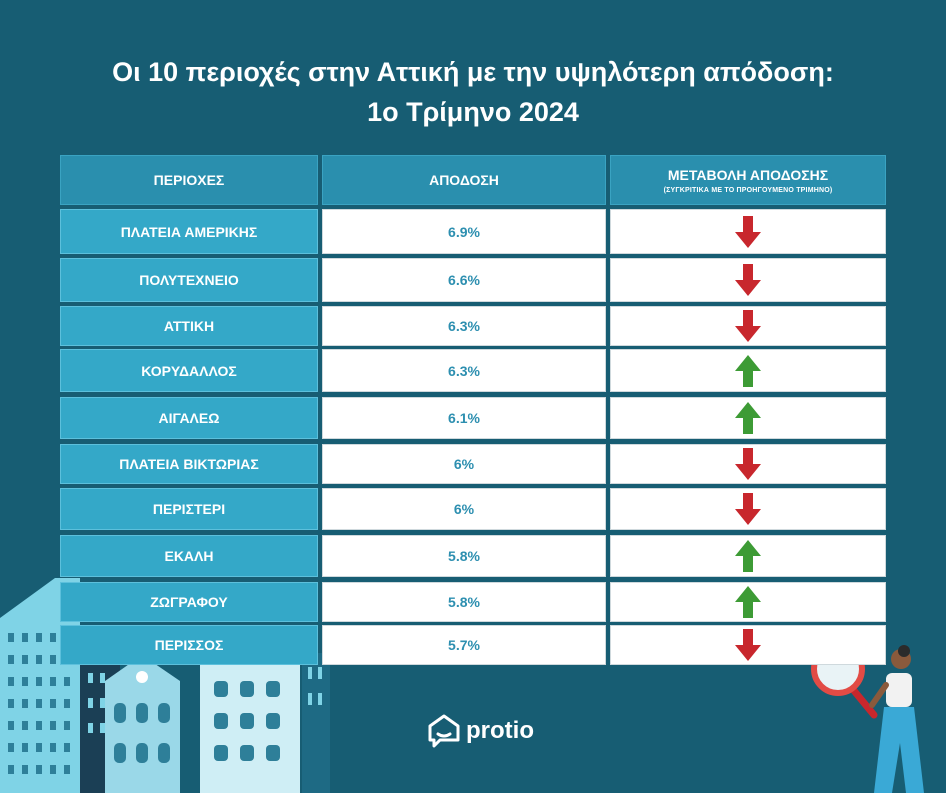 Image resolution: width=946 pixels, height=793 pixels. Describe the element at coordinates (189, 556) in the screenshot. I see `region-cell: ΕΚΑΛΗ` at that location.